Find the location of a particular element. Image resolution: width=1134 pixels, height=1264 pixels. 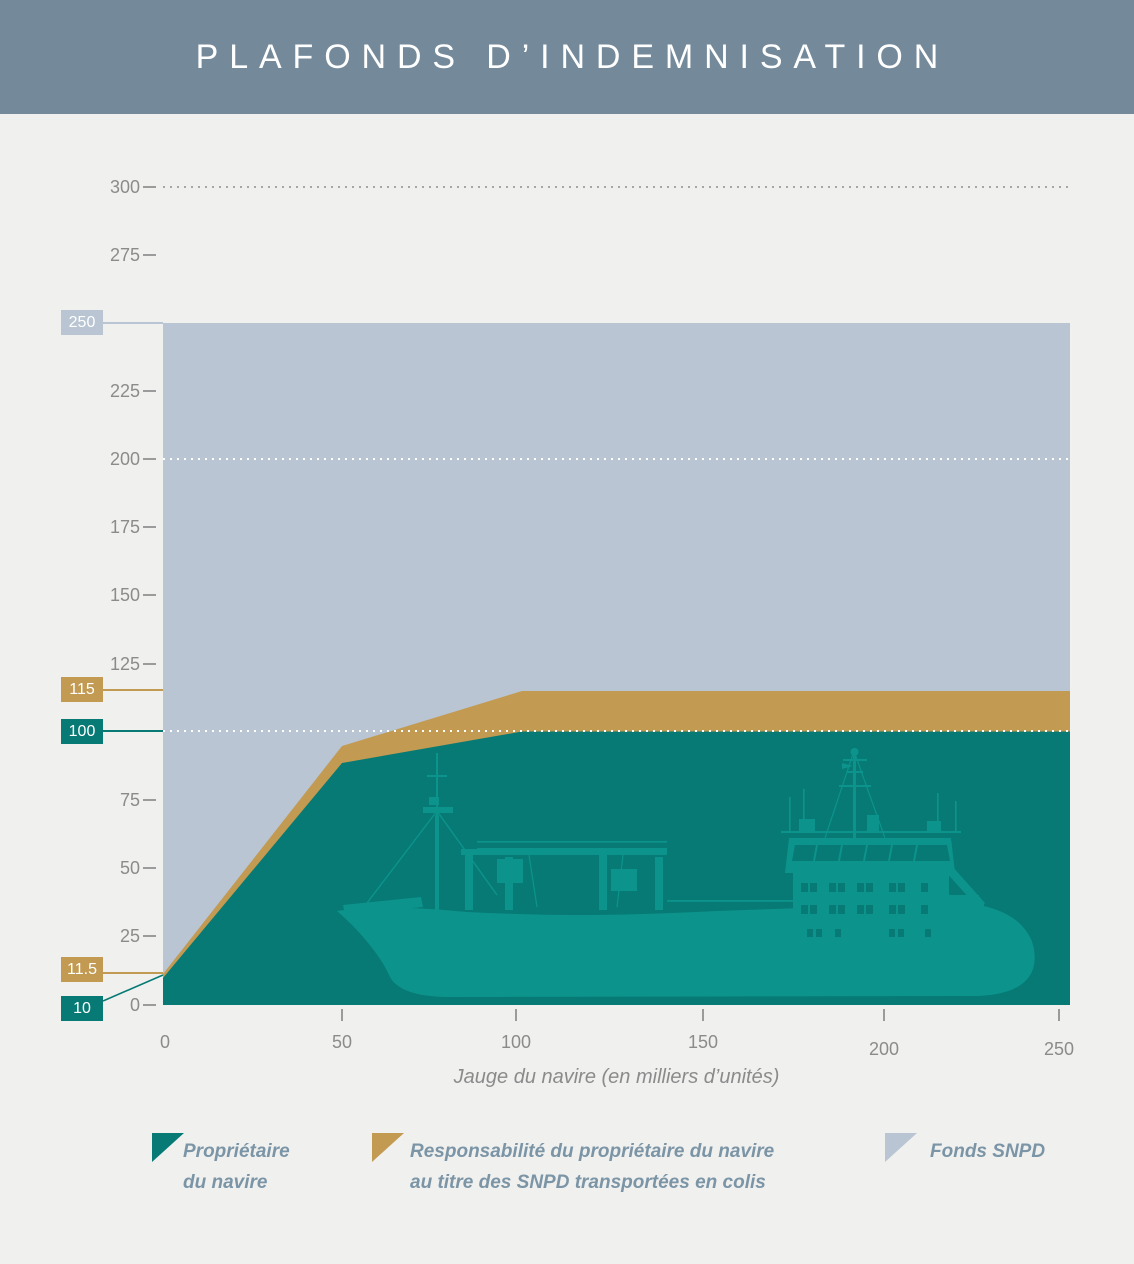

y-axis-label: 300 is located at coordinates (124, 187).